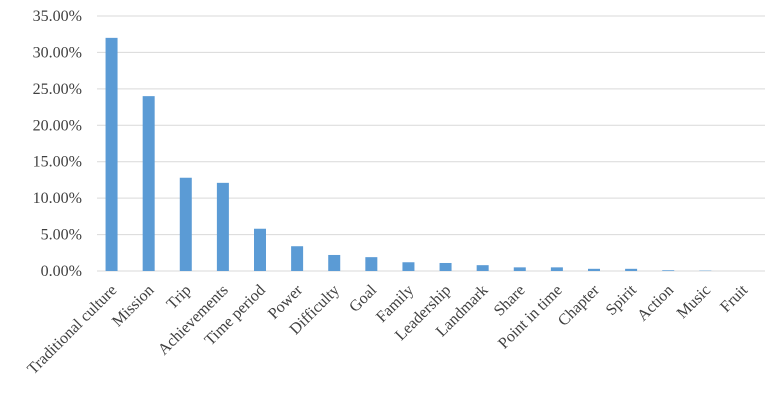 The width and height of the screenshot is (780, 403). What do you see at coordinates (57, 198) in the screenshot?
I see `y-tick-label: 10.00%` at bounding box center [57, 198].